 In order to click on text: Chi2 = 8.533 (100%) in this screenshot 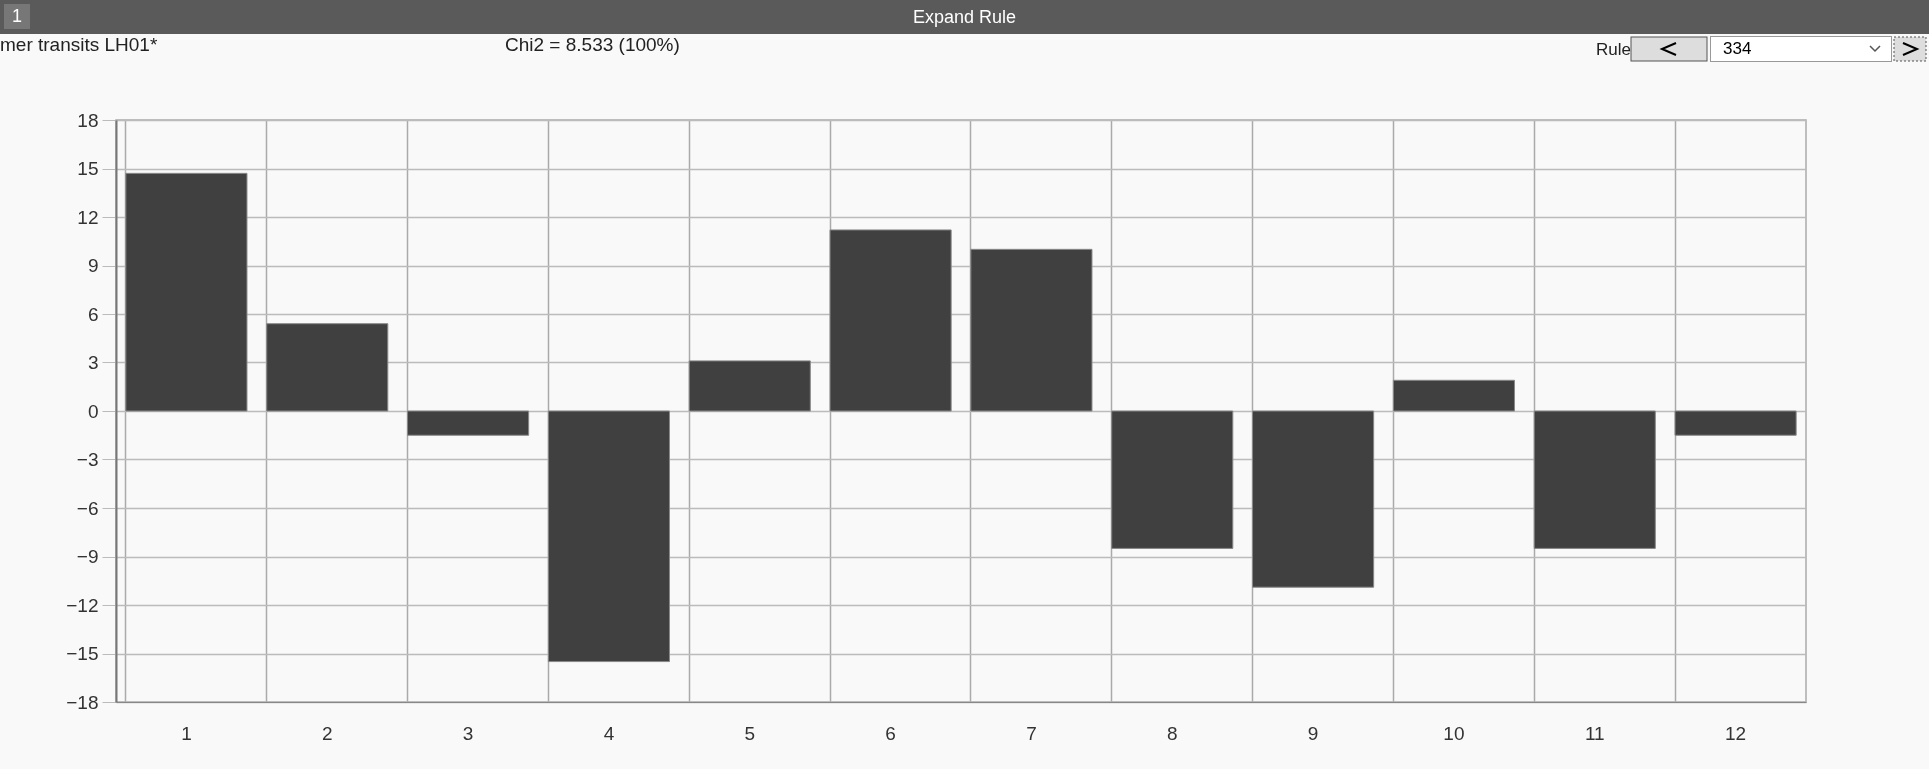, I will do `click(592, 45)`.